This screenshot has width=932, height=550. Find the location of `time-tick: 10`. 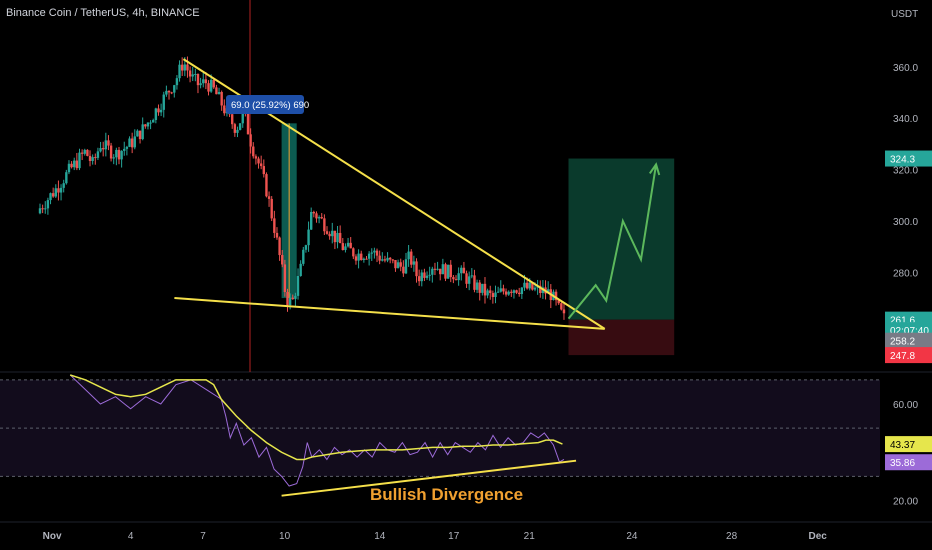

time-tick: 10 is located at coordinates (285, 536).